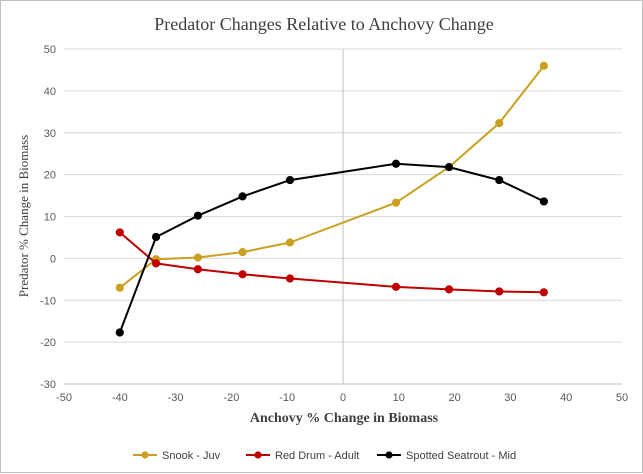 This screenshot has height=474, width=643. Describe the element at coordinates (231, 398) in the screenshot. I see `x-tick-label: -20` at that location.